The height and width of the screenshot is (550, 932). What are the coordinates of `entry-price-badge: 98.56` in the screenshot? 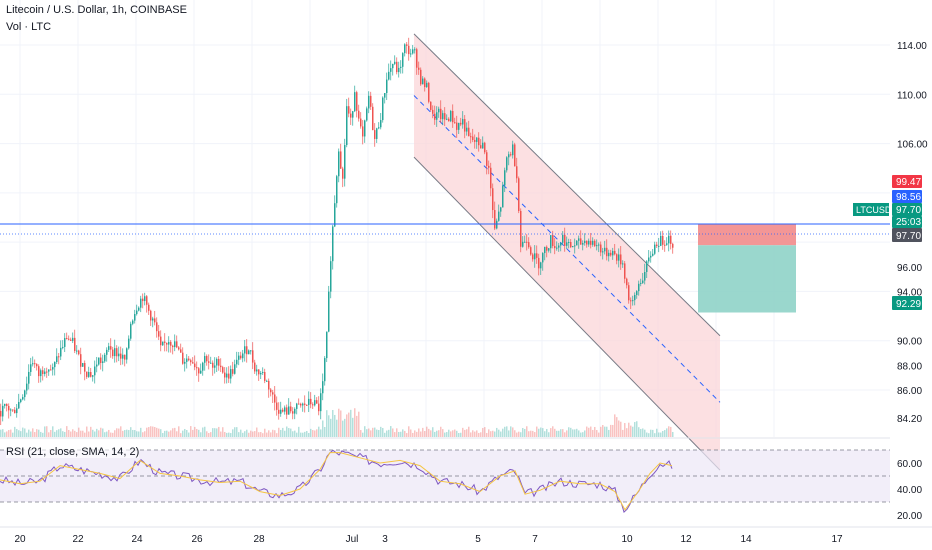 It's located at (907, 196).